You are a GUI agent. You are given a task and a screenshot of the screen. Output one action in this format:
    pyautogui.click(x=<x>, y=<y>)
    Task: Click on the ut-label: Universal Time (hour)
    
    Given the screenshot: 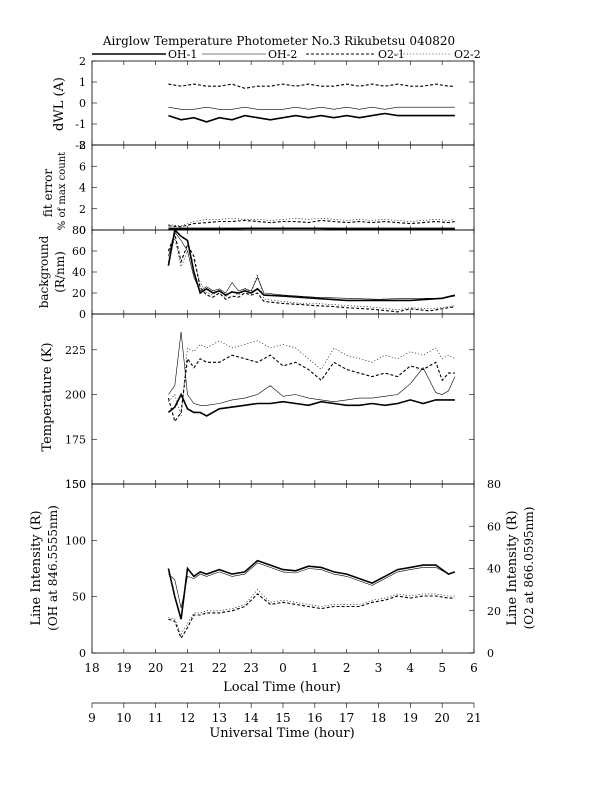 What is the action you would take?
    pyautogui.click(x=281, y=733)
    